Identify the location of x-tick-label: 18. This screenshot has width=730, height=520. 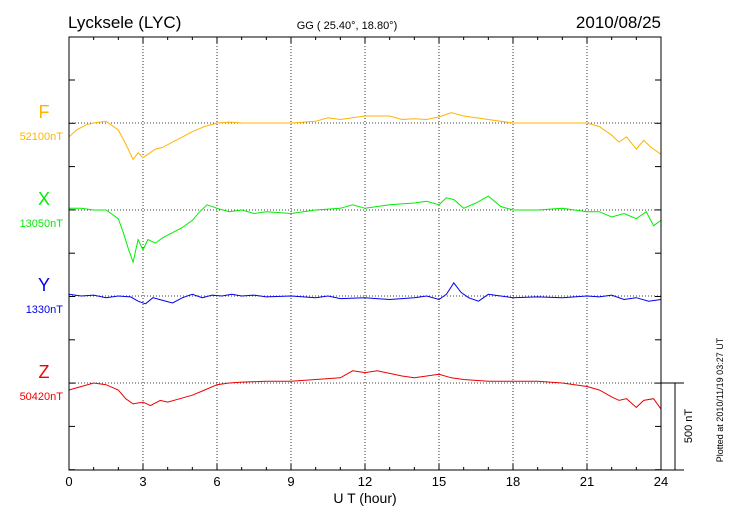
(513, 481).